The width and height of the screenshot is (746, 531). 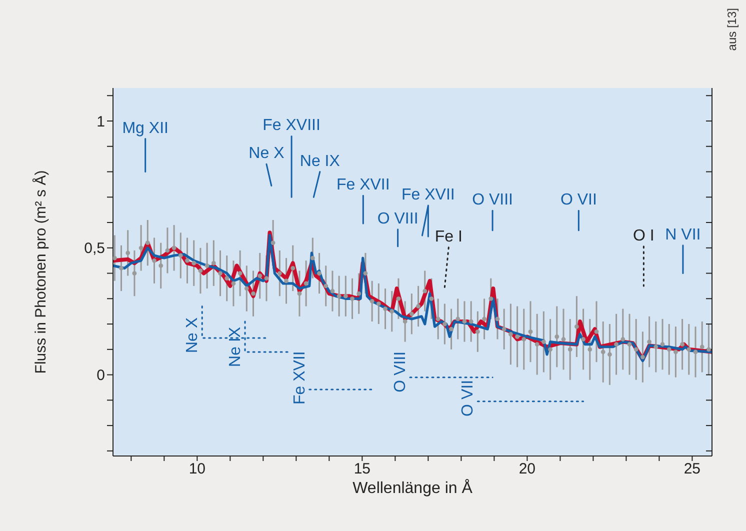 I want to click on x-tick-label: 25, so click(x=692, y=469).